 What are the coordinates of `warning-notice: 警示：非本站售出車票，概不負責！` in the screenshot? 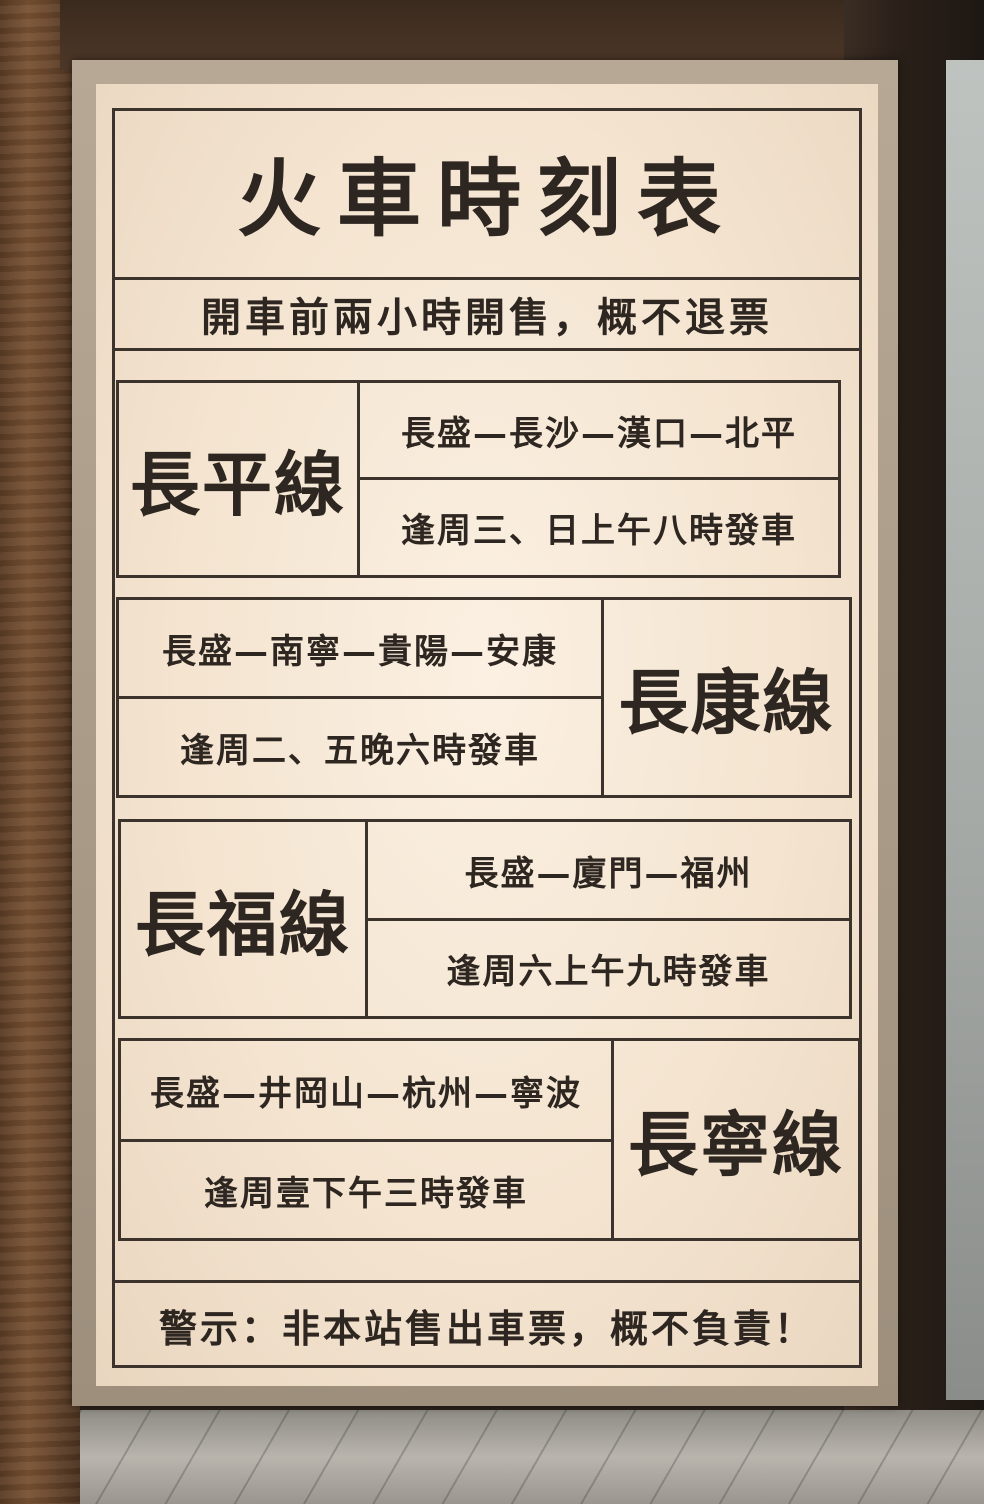 It's located at (487, 1324).